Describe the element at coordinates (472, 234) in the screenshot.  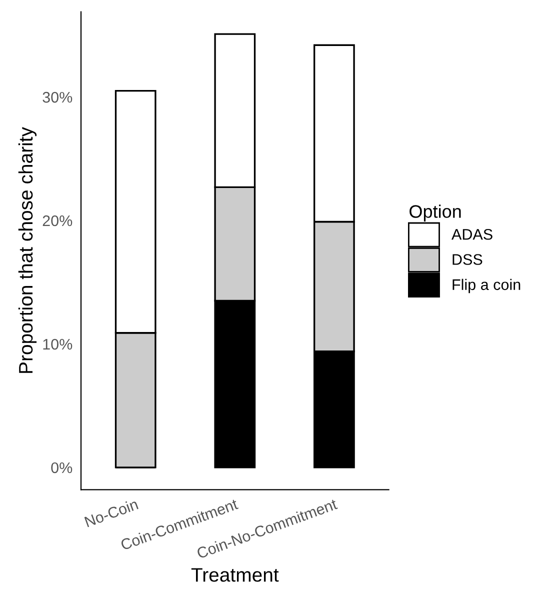
I see `legend-label: ADAS` at that location.